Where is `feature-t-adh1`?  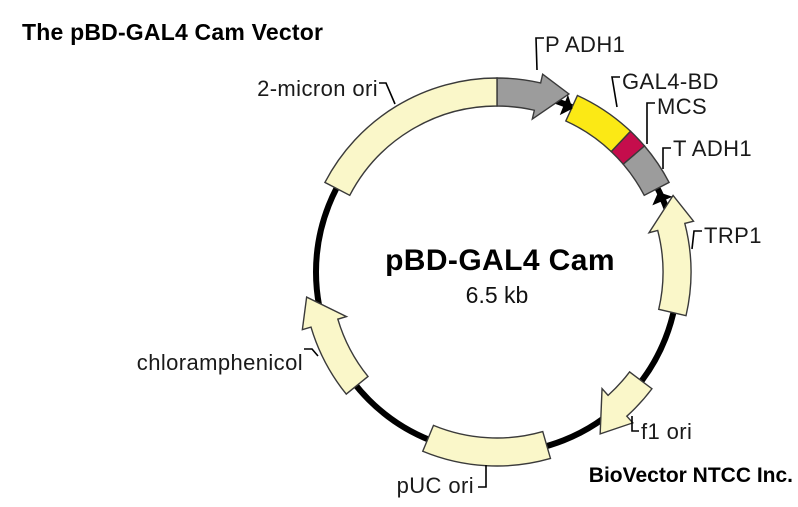 feature-t-adh1 is located at coordinates (646, 171).